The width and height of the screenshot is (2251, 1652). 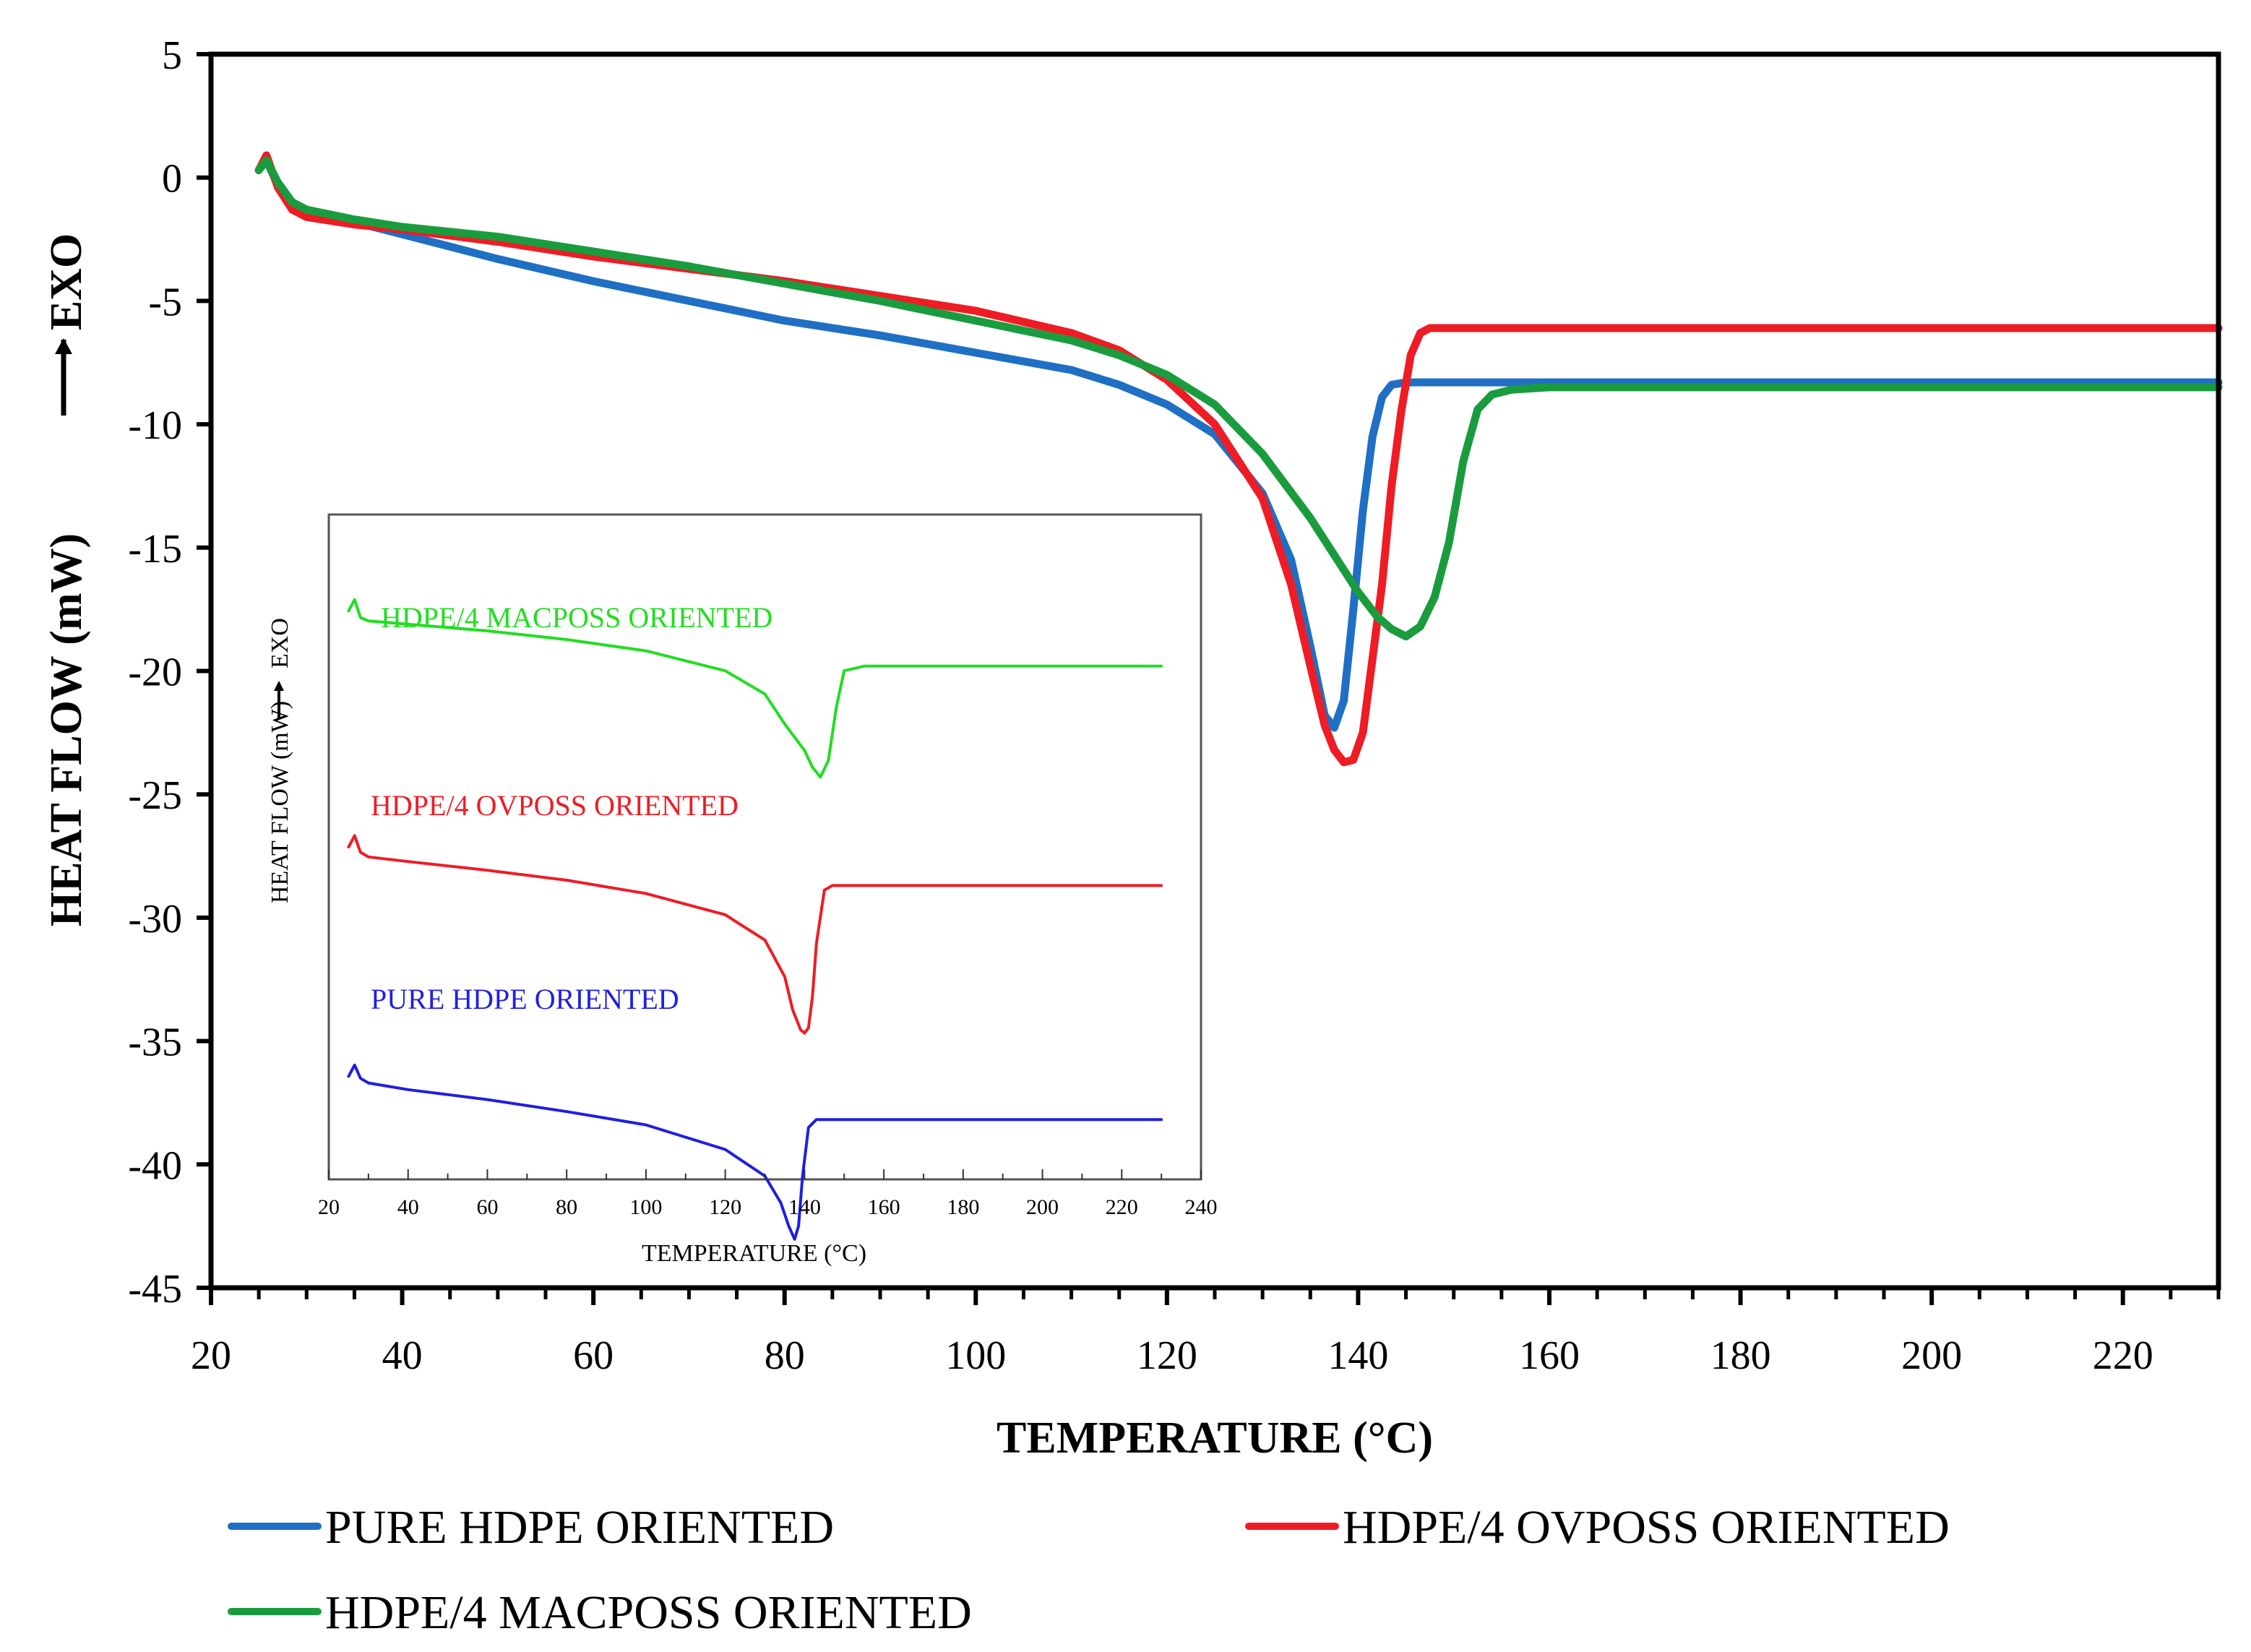 What do you see at coordinates (555, 805) in the screenshot?
I see `inset-series-label: HDPE/4 OVPOSS ORIENTED` at bounding box center [555, 805].